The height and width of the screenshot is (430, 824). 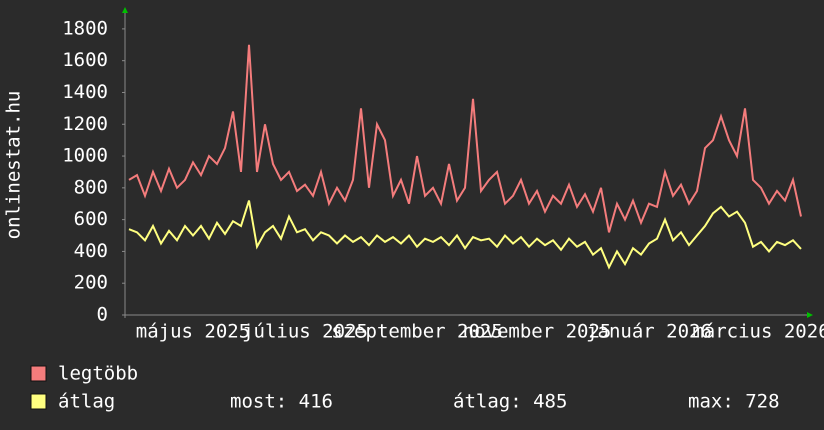 I want to click on stat: most: 416, so click(x=281, y=402).